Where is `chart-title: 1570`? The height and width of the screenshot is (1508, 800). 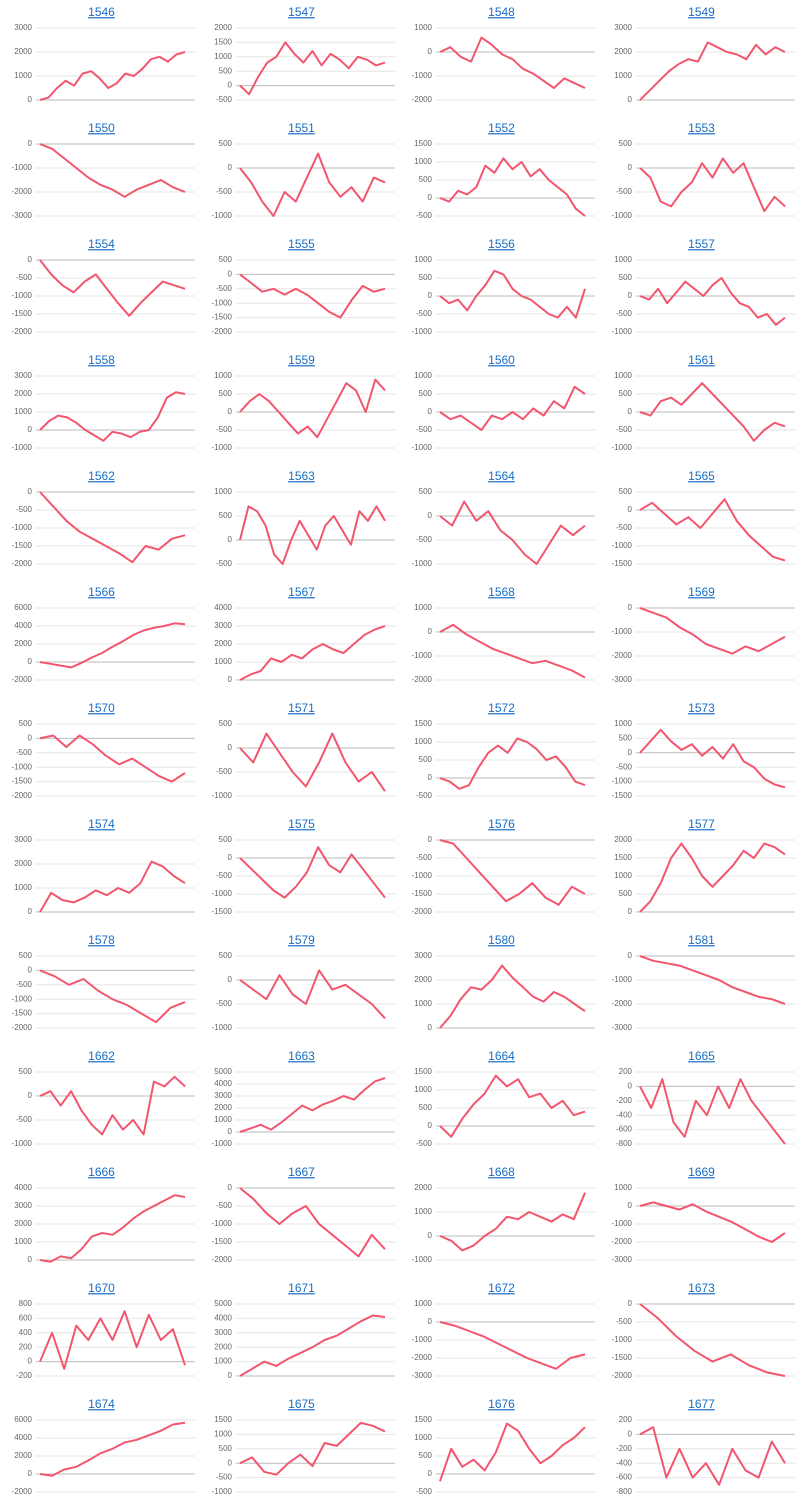
chart-title: 1570 is located at coordinates (101, 708).